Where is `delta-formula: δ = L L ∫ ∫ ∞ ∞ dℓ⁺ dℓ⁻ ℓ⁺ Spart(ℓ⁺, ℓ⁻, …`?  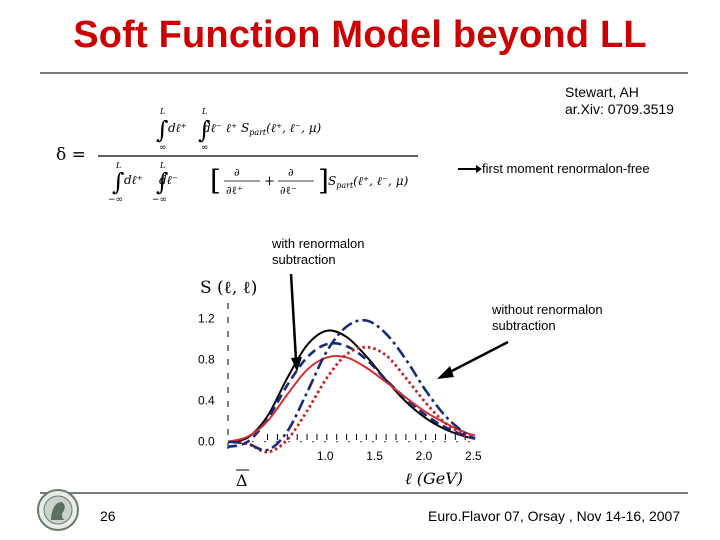
delta-formula: δ = L L ∫ ∫ ∞ ∞ dℓ⁺ dℓ⁻ ℓ⁺ Spart(ℓ⁺, ℓ⁻, … is located at coordinates (237, 156).